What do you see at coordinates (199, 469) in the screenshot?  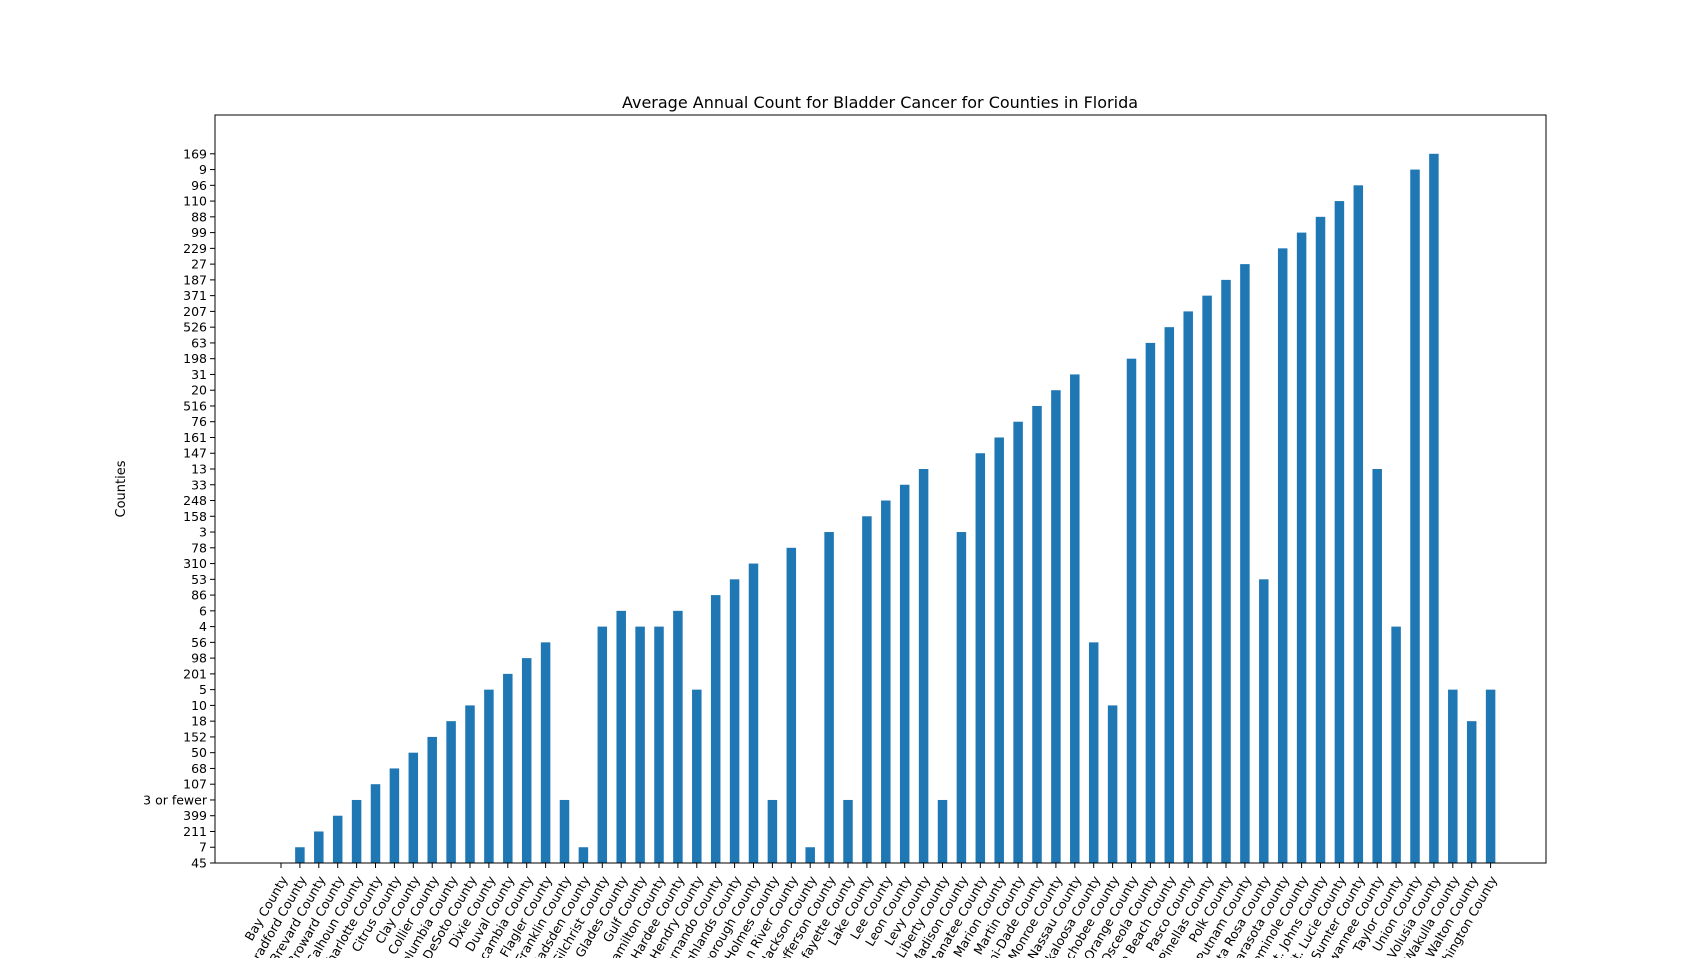 I see `y-tick-label: 13` at bounding box center [199, 469].